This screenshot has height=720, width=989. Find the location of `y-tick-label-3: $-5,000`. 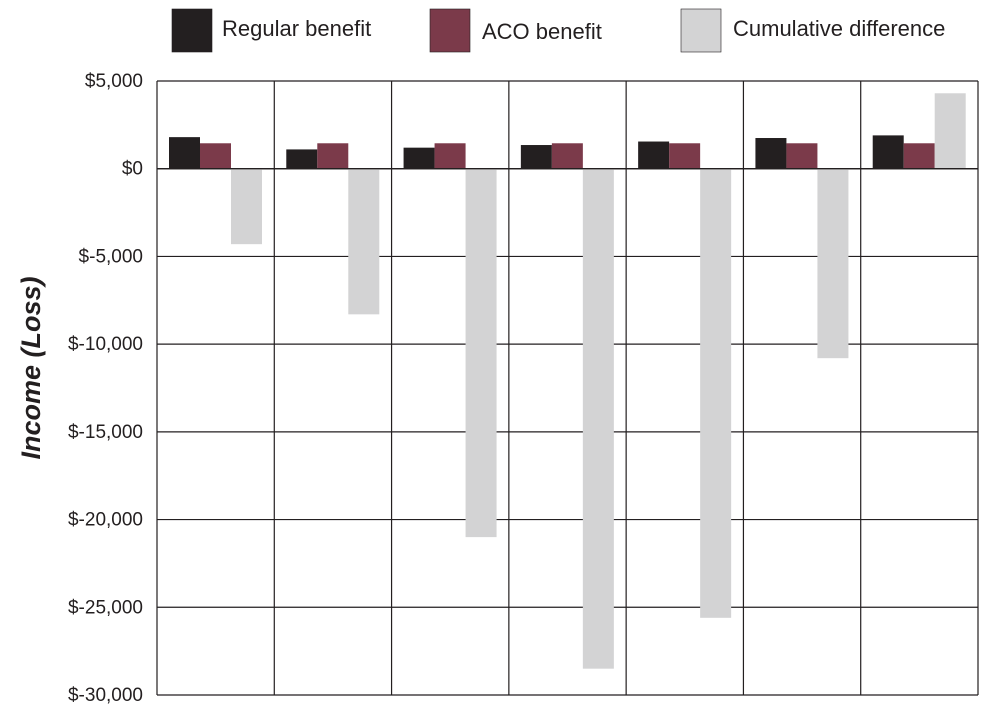

y-tick-label-3: $-5,000 is located at coordinates (111, 256).